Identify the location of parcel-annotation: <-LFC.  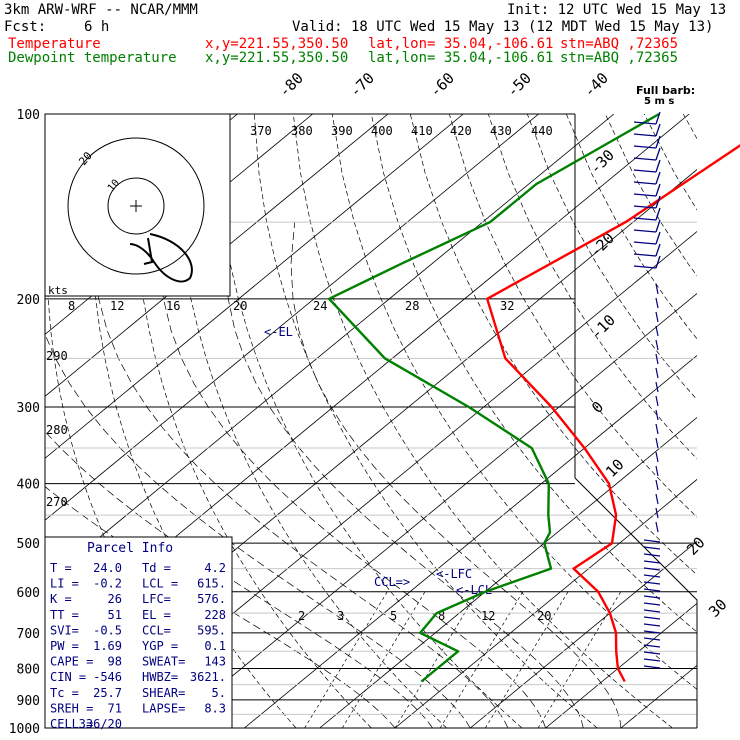
(454, 574).